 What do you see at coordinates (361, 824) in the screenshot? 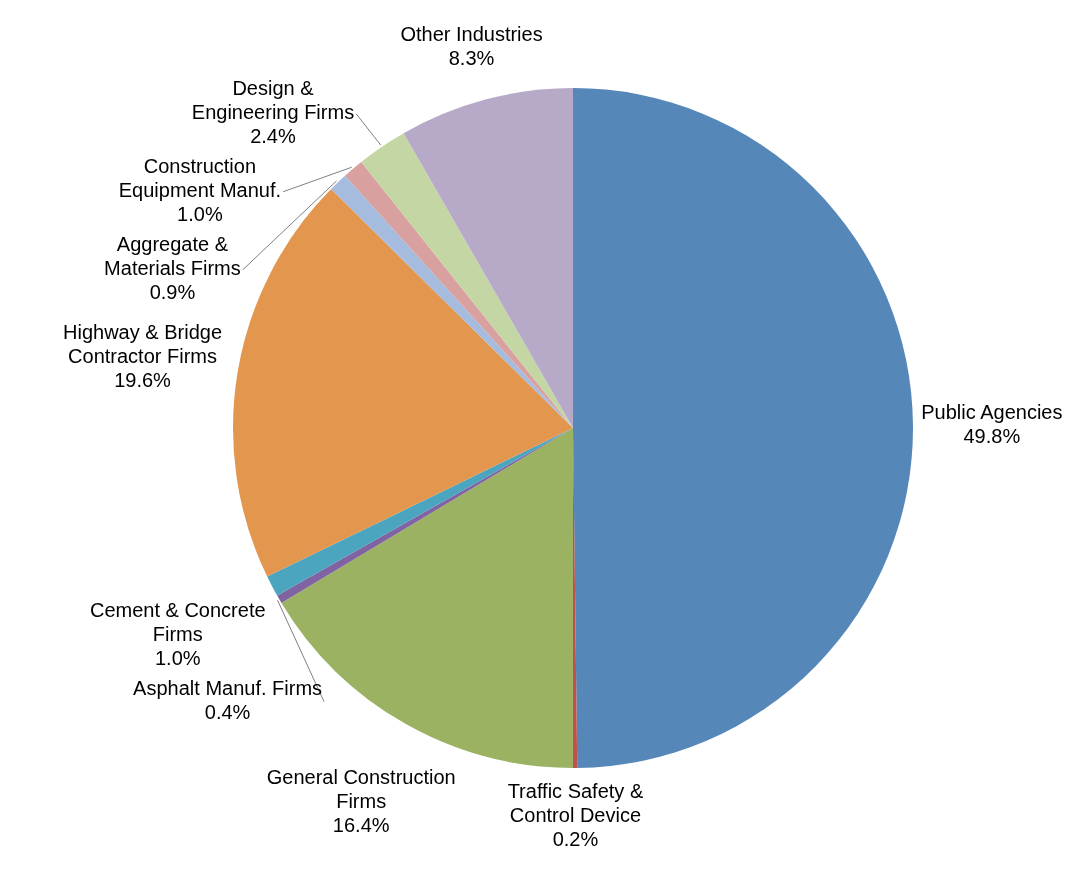
I see `data-label: 16.4%` at bounding box center [361, 824].